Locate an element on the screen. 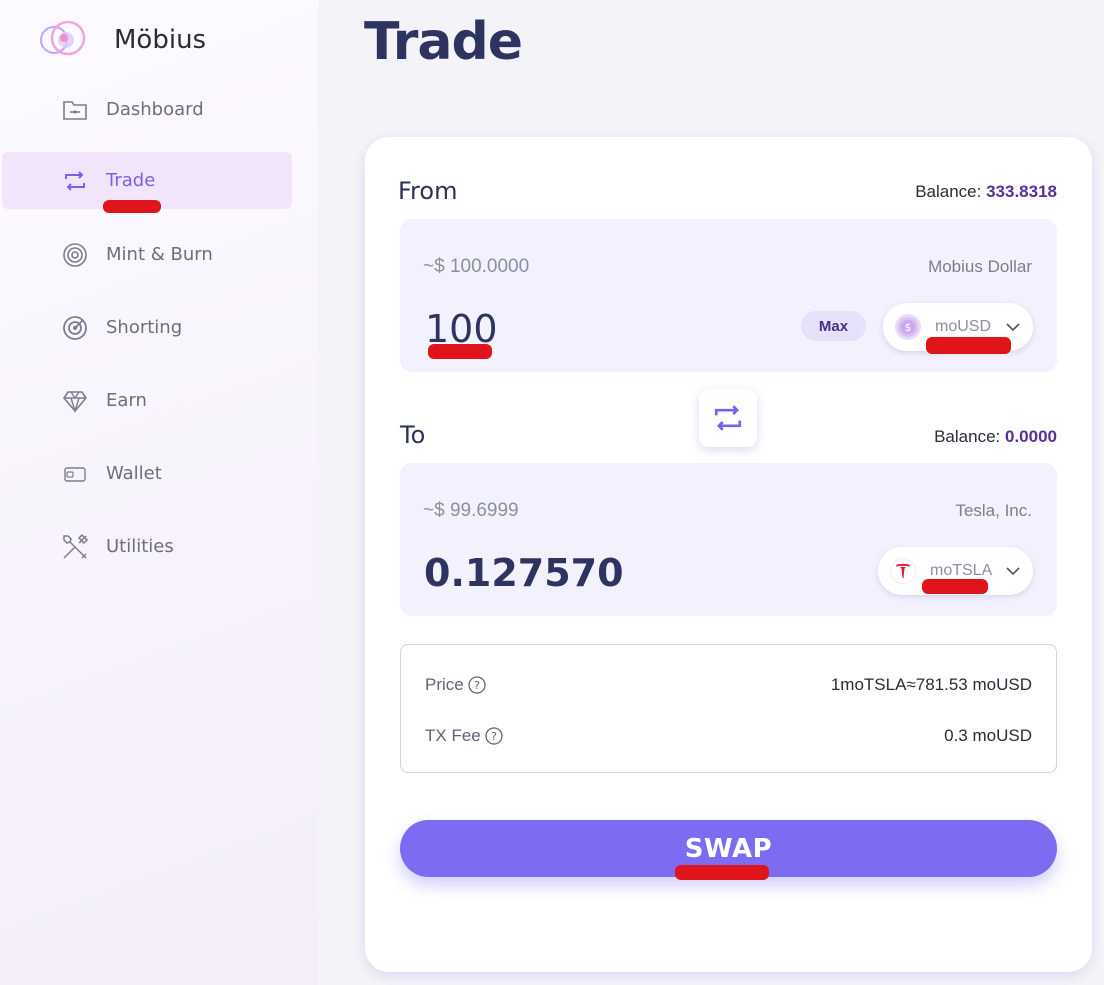 The height and width of the screenshot is (985, 1104). sidebar-item-label: Mint & Burn is located at coordinates (159, 254).